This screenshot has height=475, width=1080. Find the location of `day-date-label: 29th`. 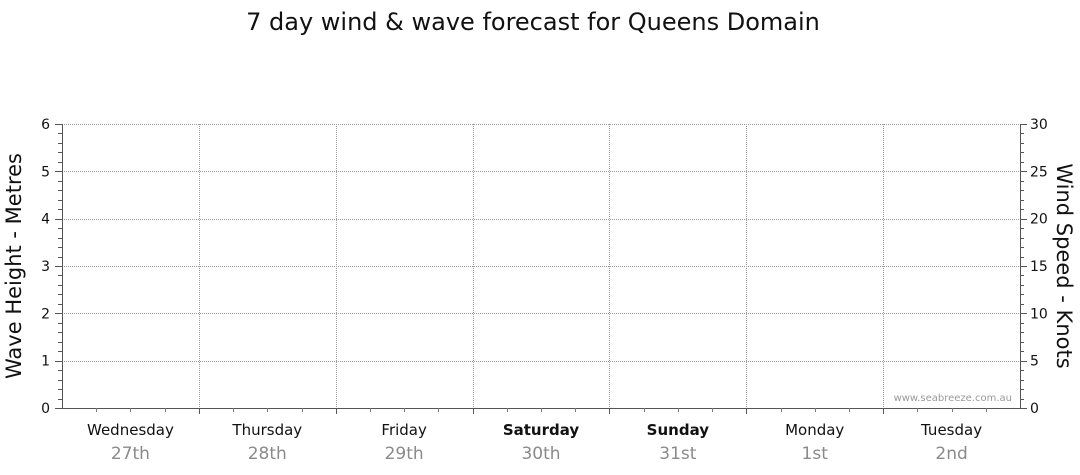

day-date-label: 29th is located at coordinates (404, 454).